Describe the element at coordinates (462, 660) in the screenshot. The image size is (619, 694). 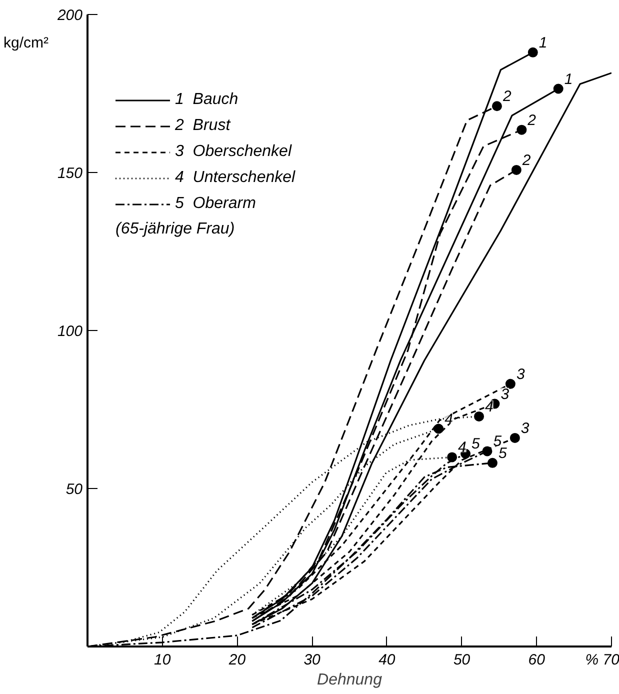
I see `x-tick-label: 50` at that location.